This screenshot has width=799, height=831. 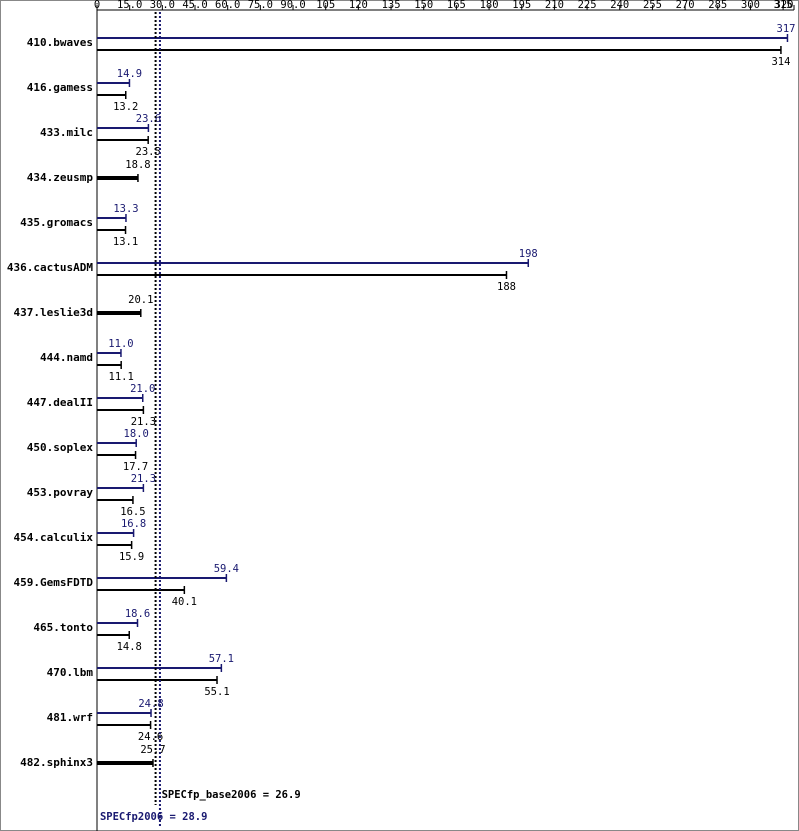 What do you see at coordinates (56, 762) in the screenshot?
I see `category-label: 482.sphinx3` at bounding box center [56, 762].